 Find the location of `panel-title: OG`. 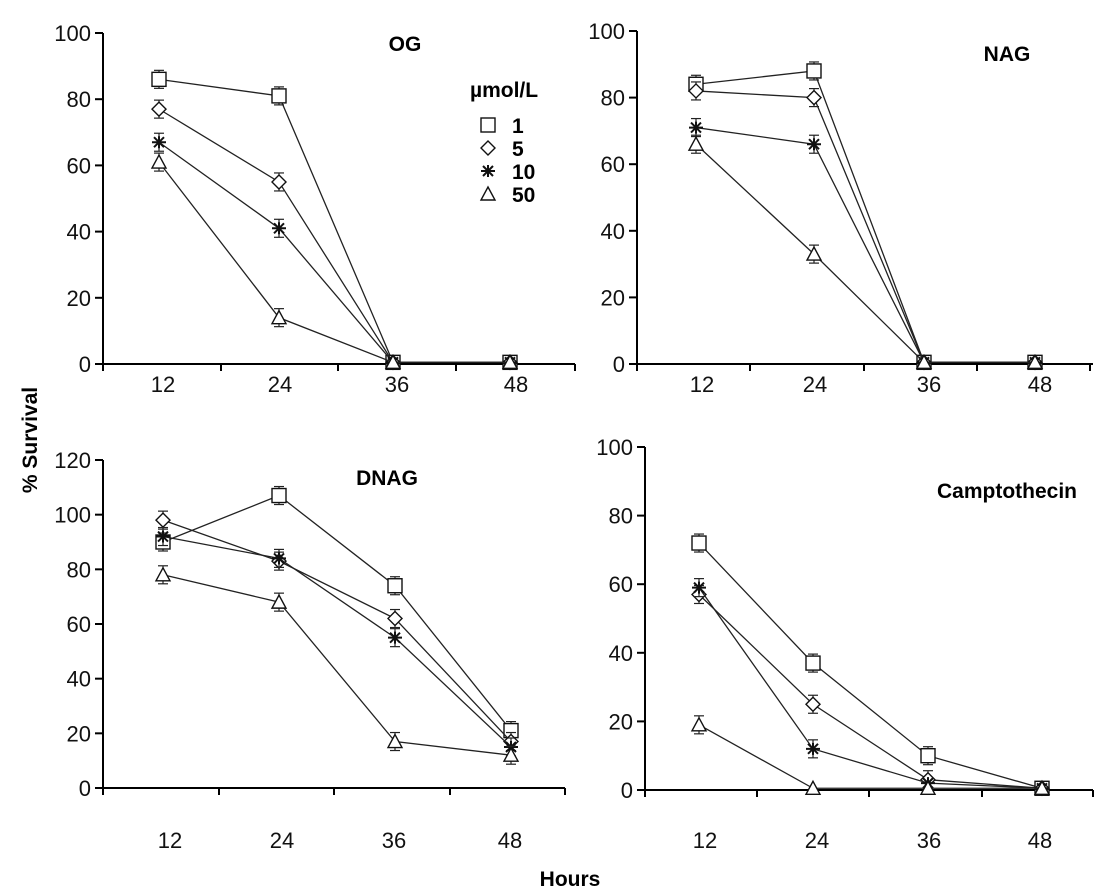

panel-title: OG is located at coordinates (405, 44).